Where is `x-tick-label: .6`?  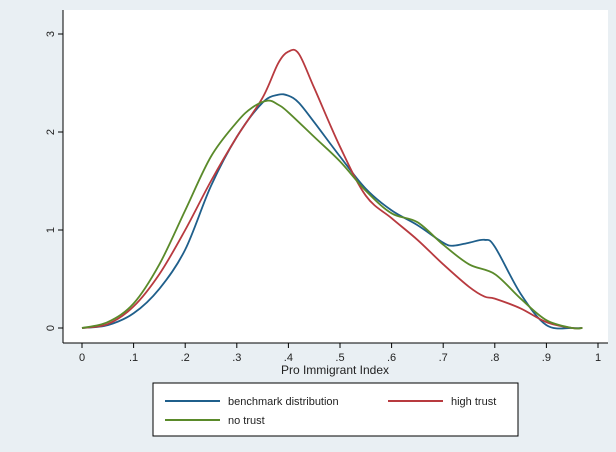
x-tick-label: .6 is located at coordinates (391, 358).